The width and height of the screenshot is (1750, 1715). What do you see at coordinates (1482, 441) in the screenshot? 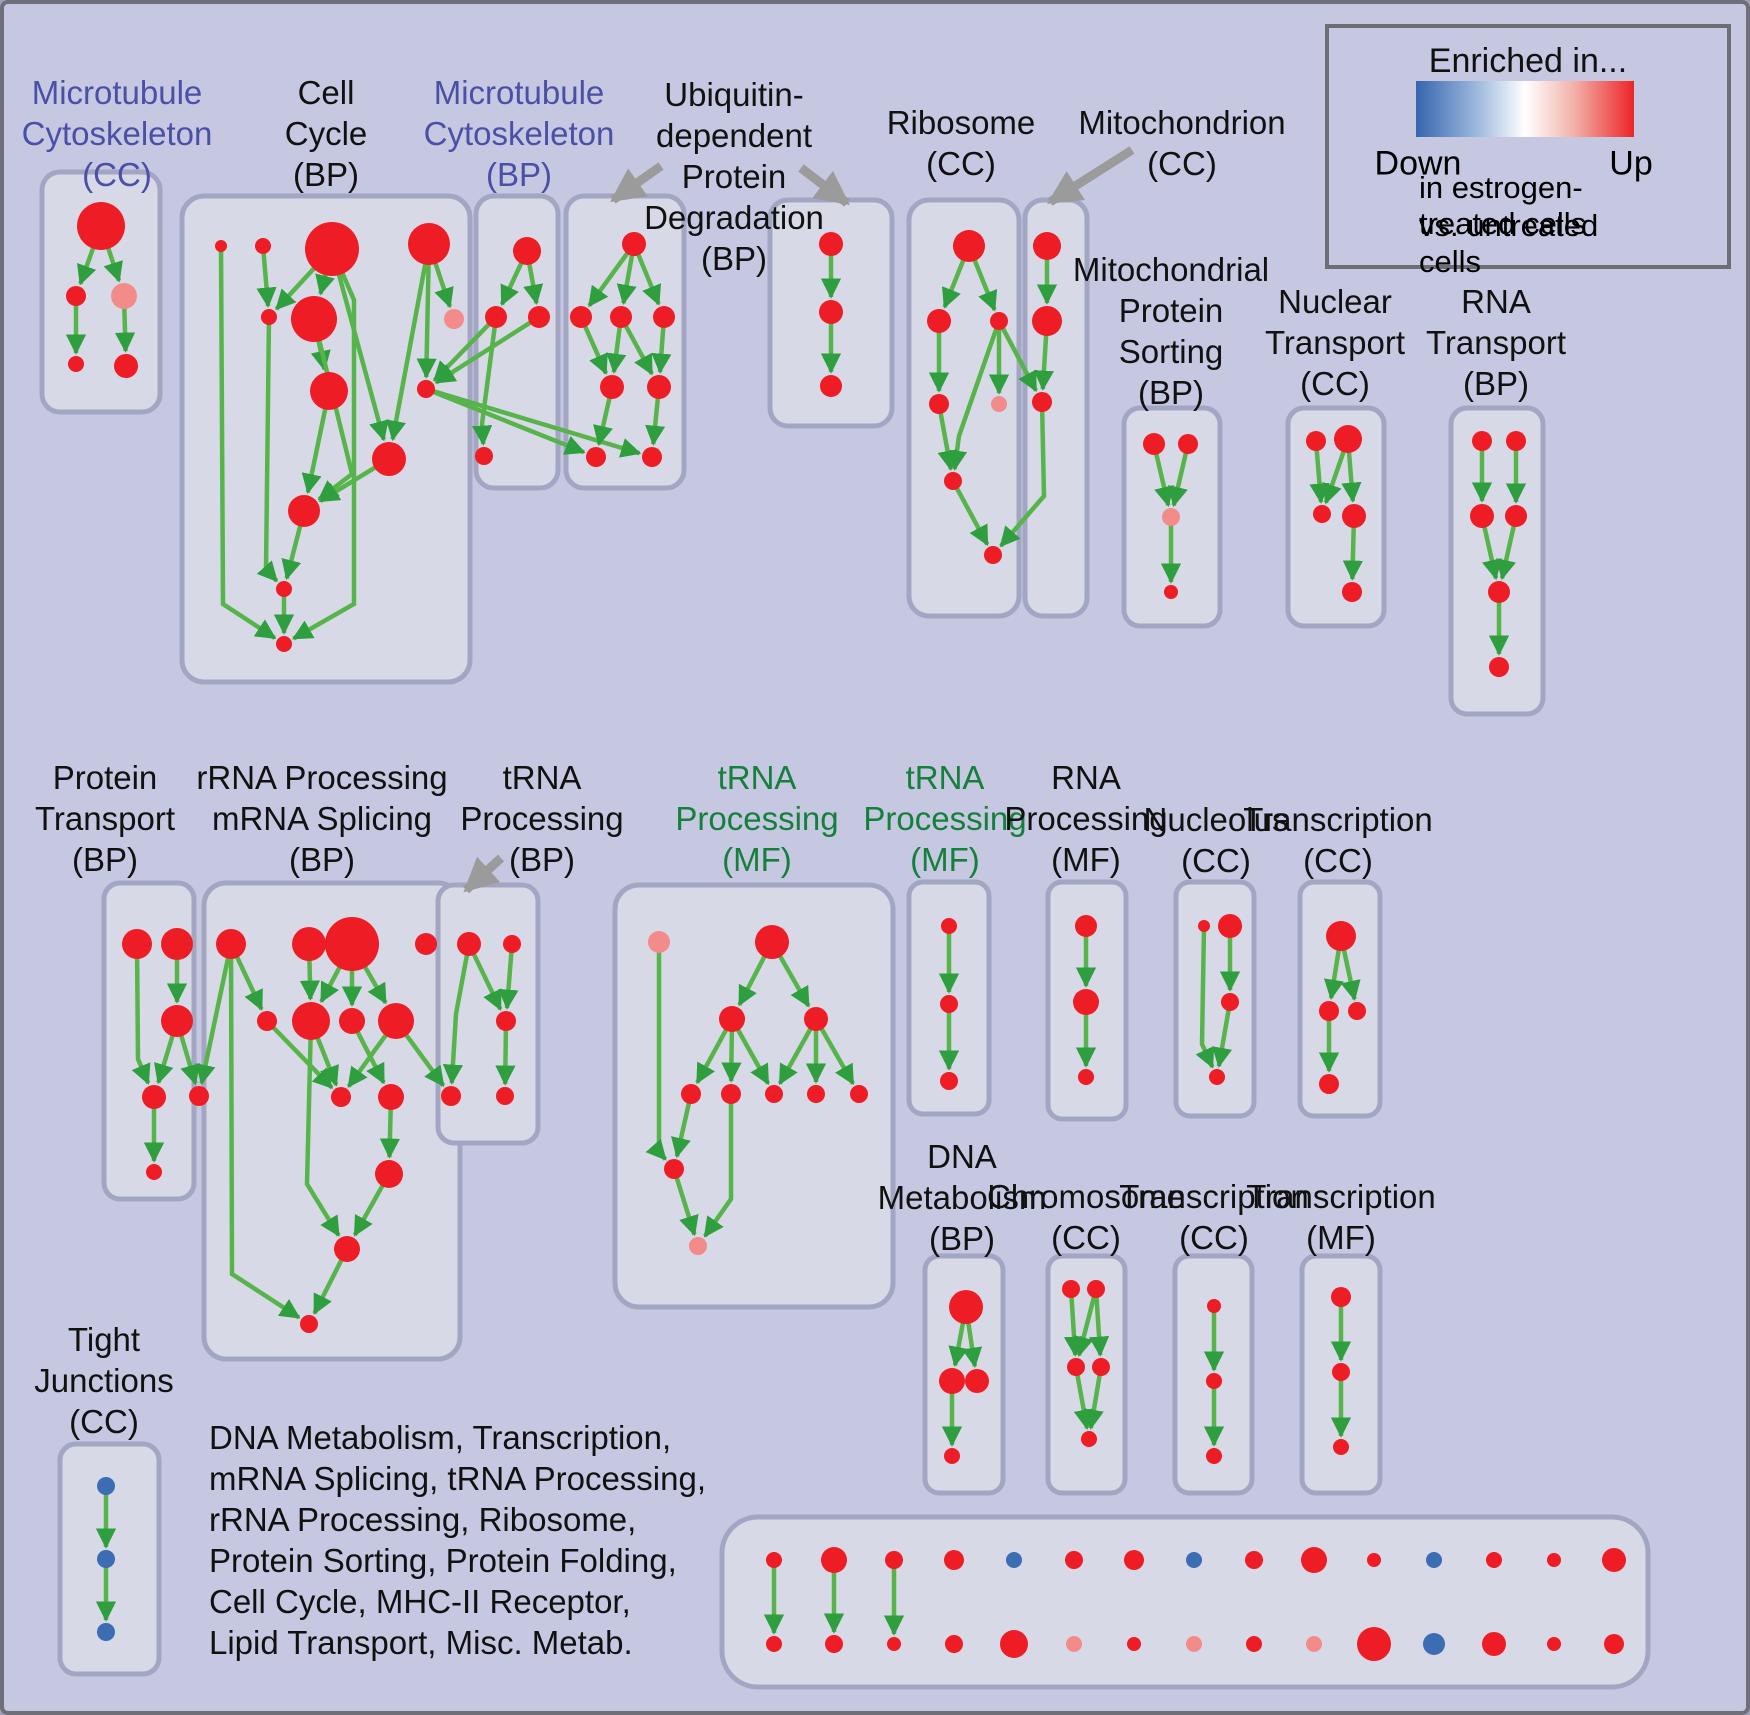
I see `gene-node-rt1` at bounding box center [1482, 441].